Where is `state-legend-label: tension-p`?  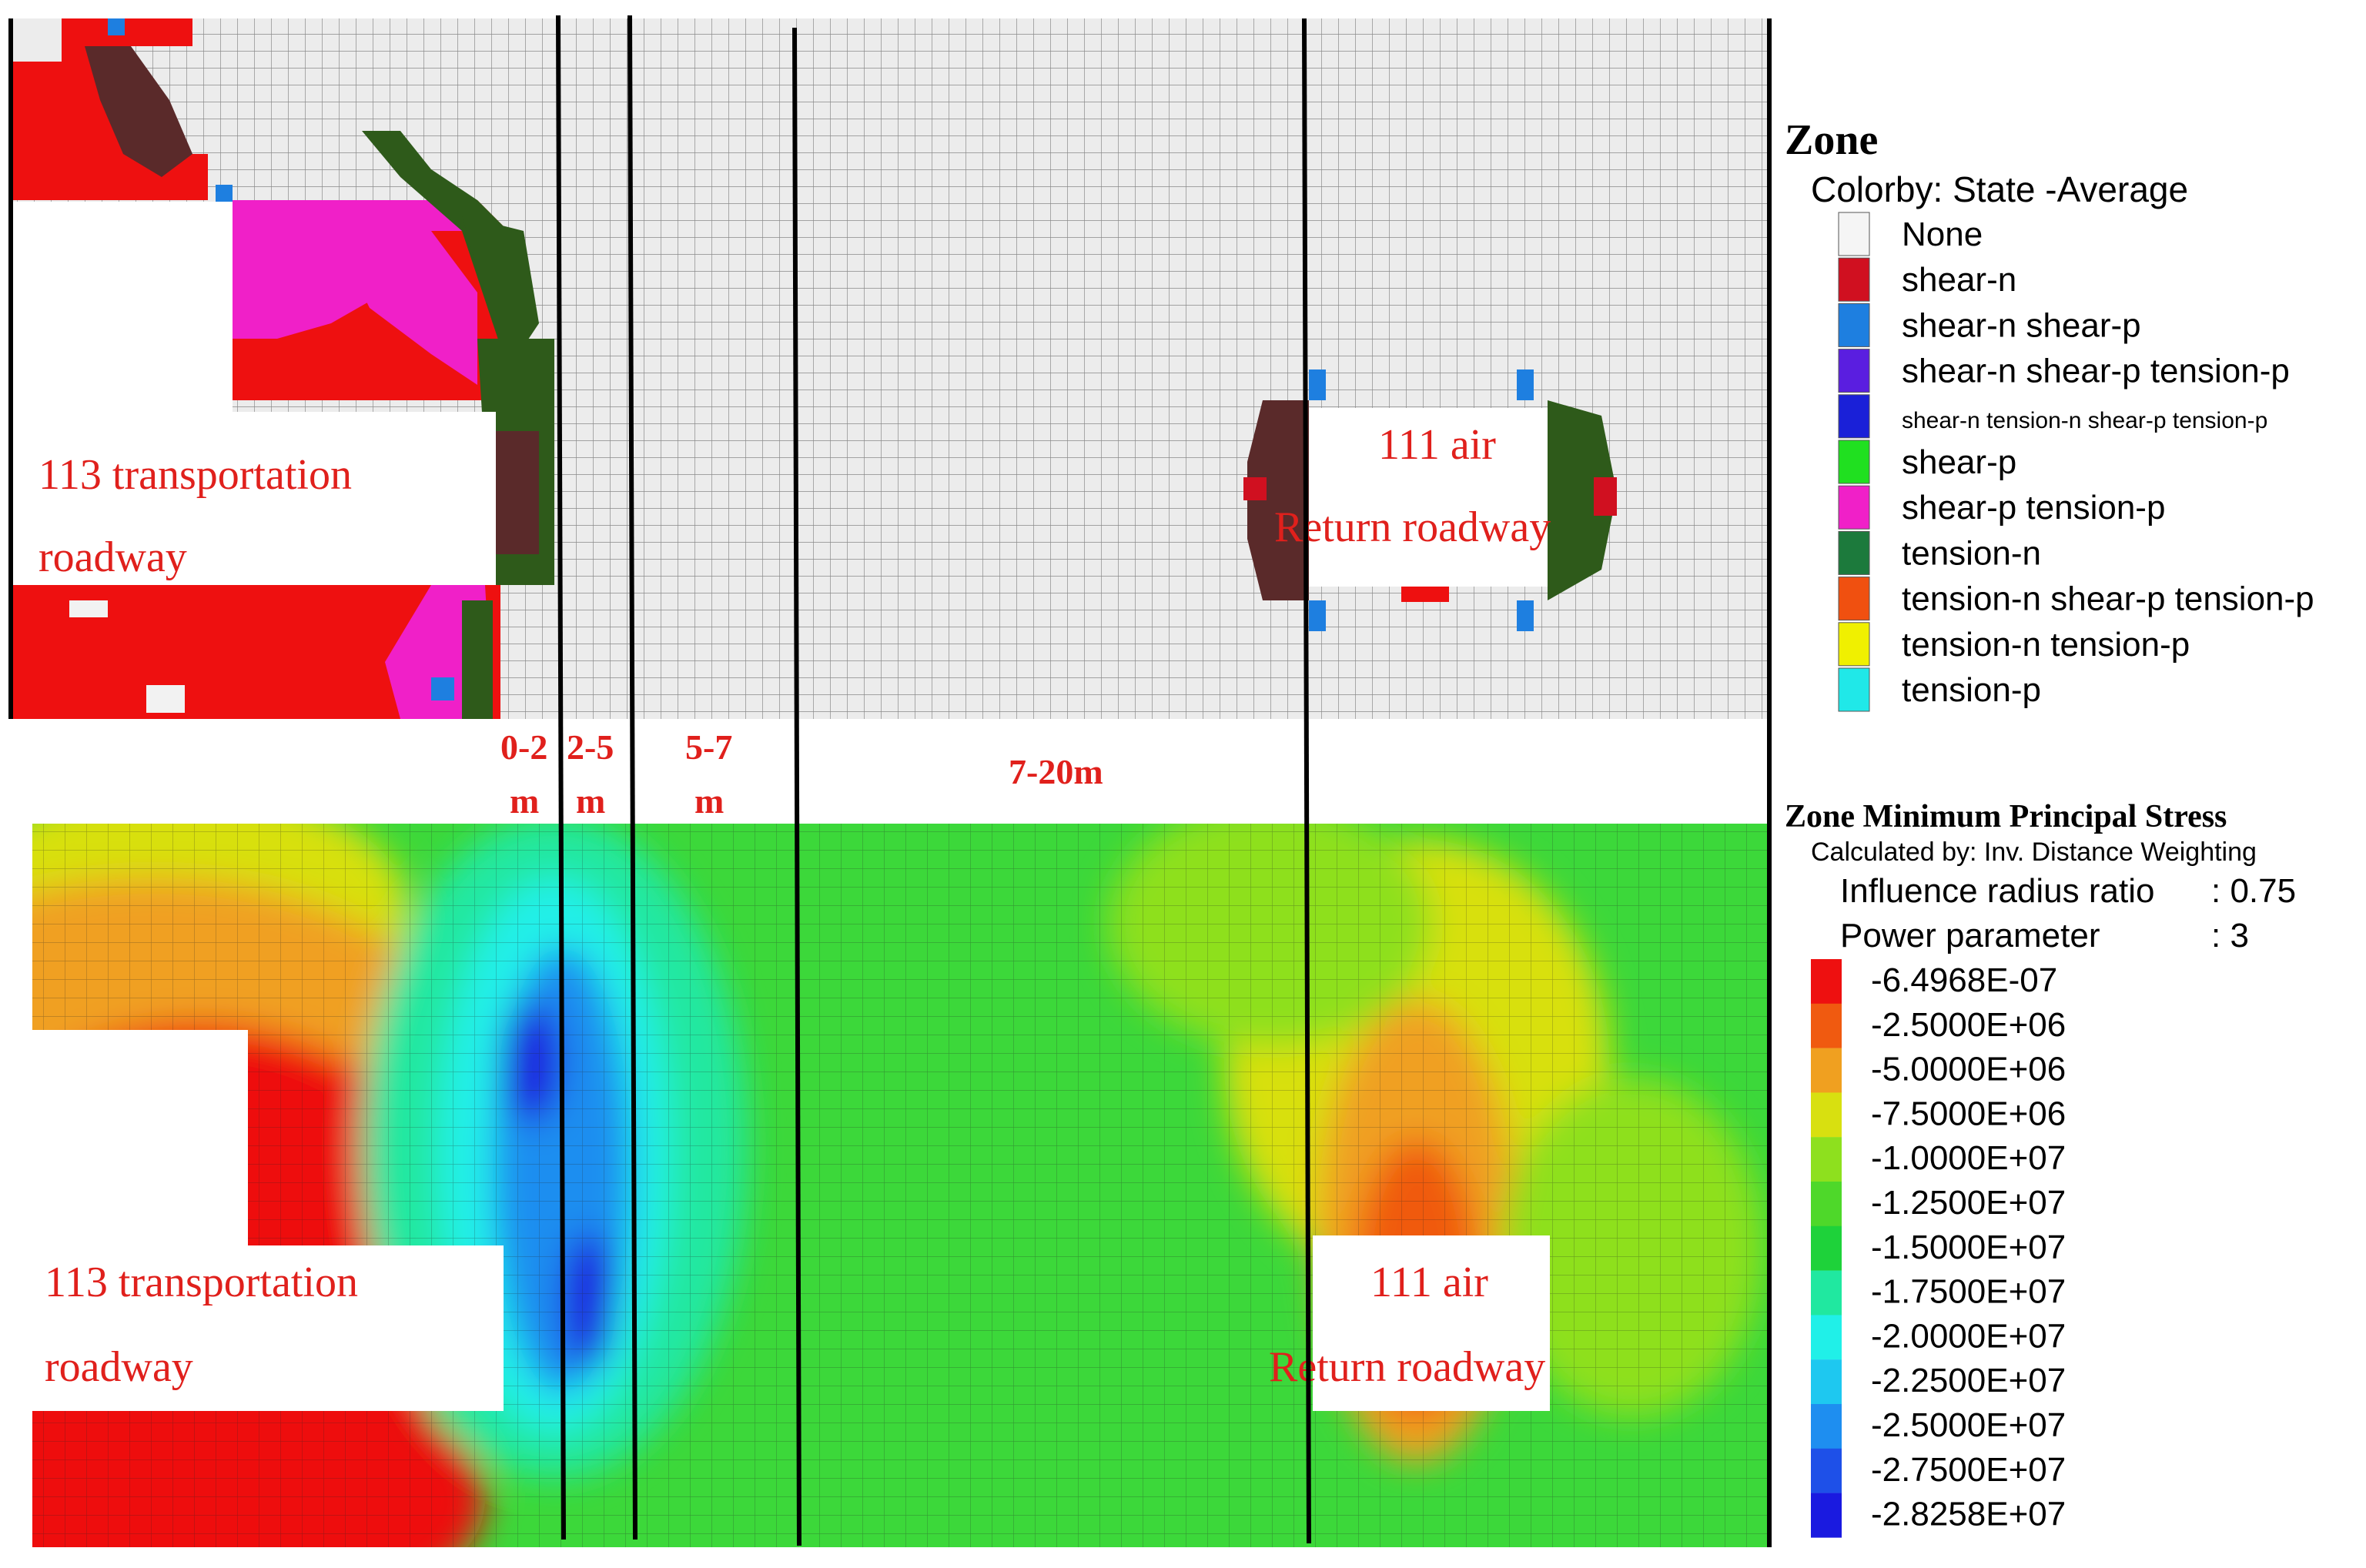
state-legend-label: tension-p is located at coordinates (1972, 690).